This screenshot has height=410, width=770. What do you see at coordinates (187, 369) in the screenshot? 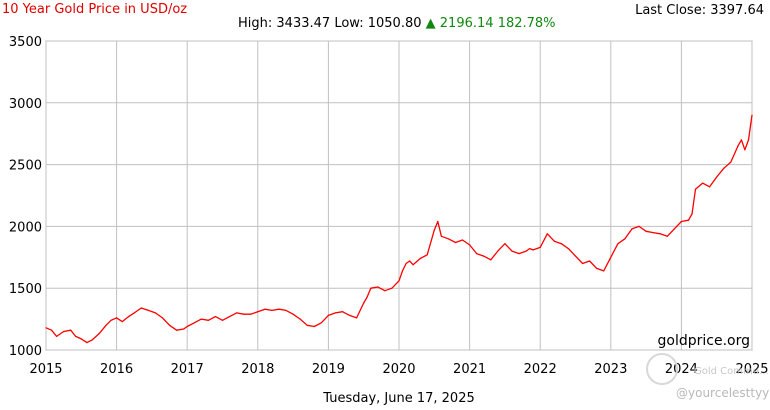
I see `x-tick-label: 2017` at bounding box center [187, 369].